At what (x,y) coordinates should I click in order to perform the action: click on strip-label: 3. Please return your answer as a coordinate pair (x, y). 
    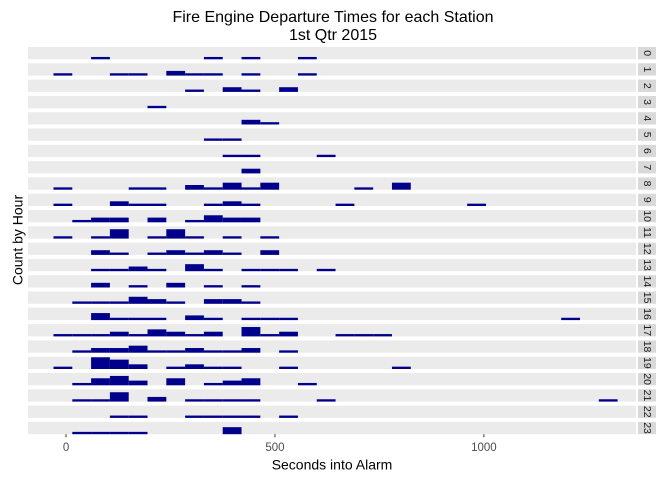
    Looking at the image, I should click on (647, 102).